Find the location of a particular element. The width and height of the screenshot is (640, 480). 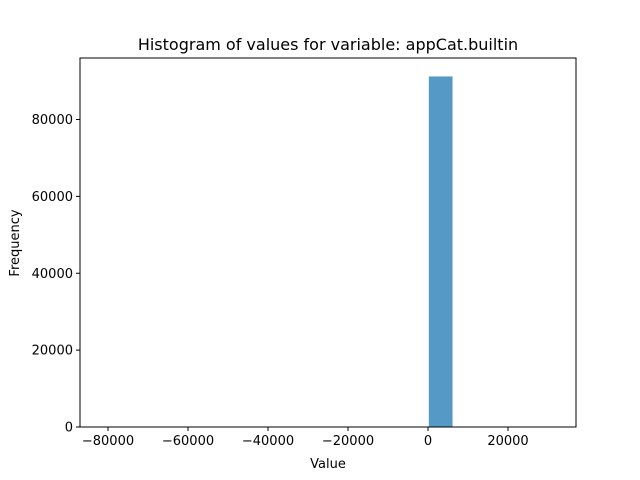

y-axis-ticks: 0 20000 40000 60000 80000 is located at coordinates (56, 274).